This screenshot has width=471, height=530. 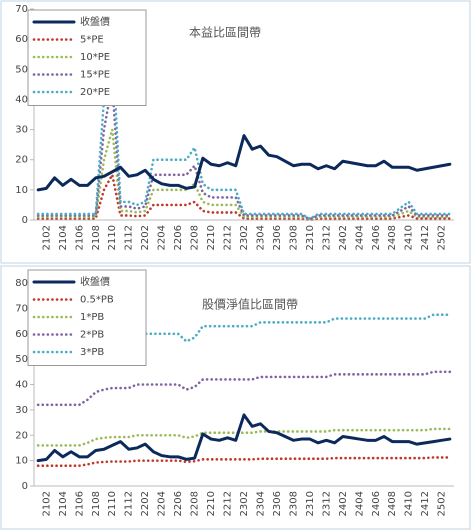 I want to click on legend-label: 15*PE, so click(x=95, y=75).